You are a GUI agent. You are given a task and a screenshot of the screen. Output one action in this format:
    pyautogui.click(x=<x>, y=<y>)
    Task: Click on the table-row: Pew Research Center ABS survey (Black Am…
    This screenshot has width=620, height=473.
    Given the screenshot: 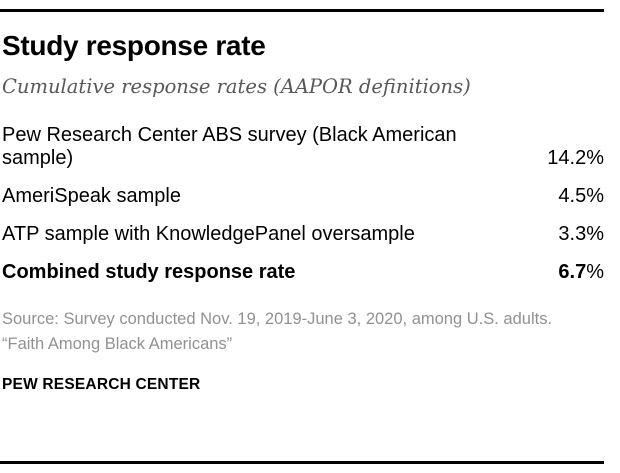 What is the action you would take?
    pyautogui.click(x=303, y=147)
    